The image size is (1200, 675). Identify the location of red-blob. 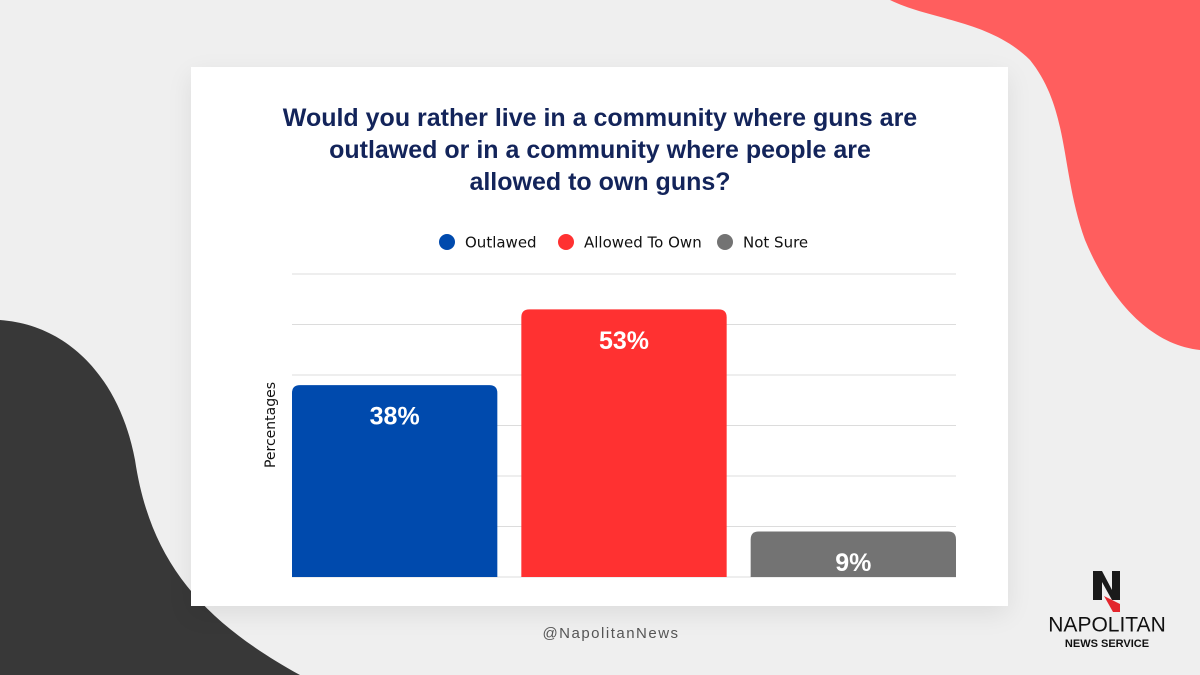
(1045, 175).